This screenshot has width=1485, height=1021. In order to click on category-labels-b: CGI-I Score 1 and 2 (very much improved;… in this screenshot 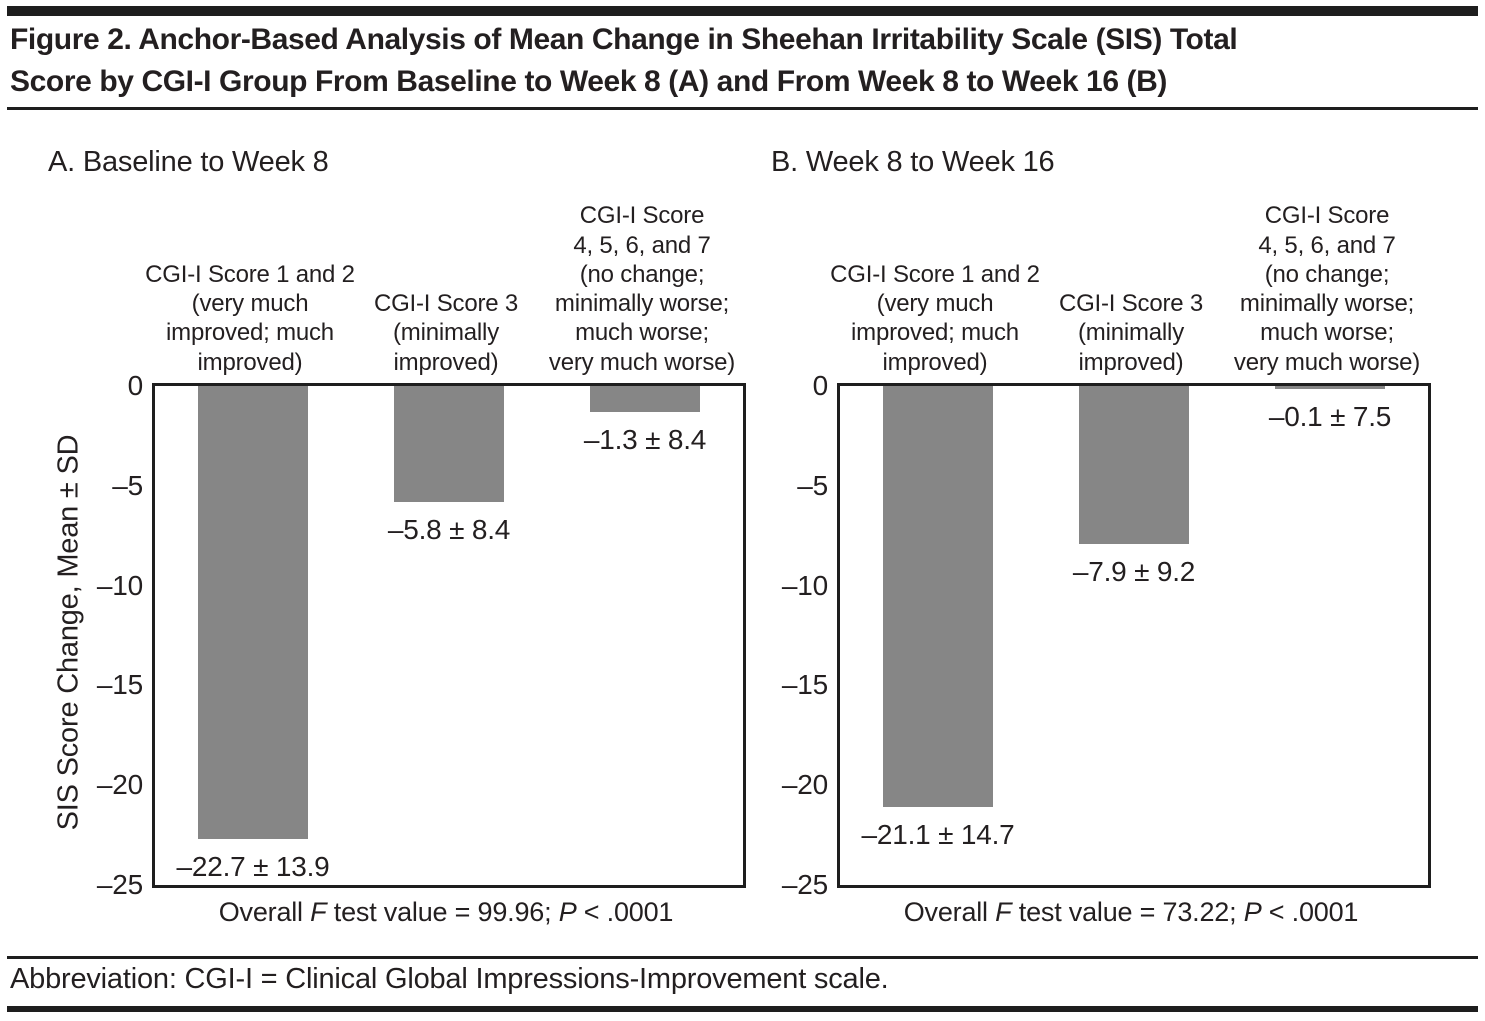, I will do `click(1127, 261)`.